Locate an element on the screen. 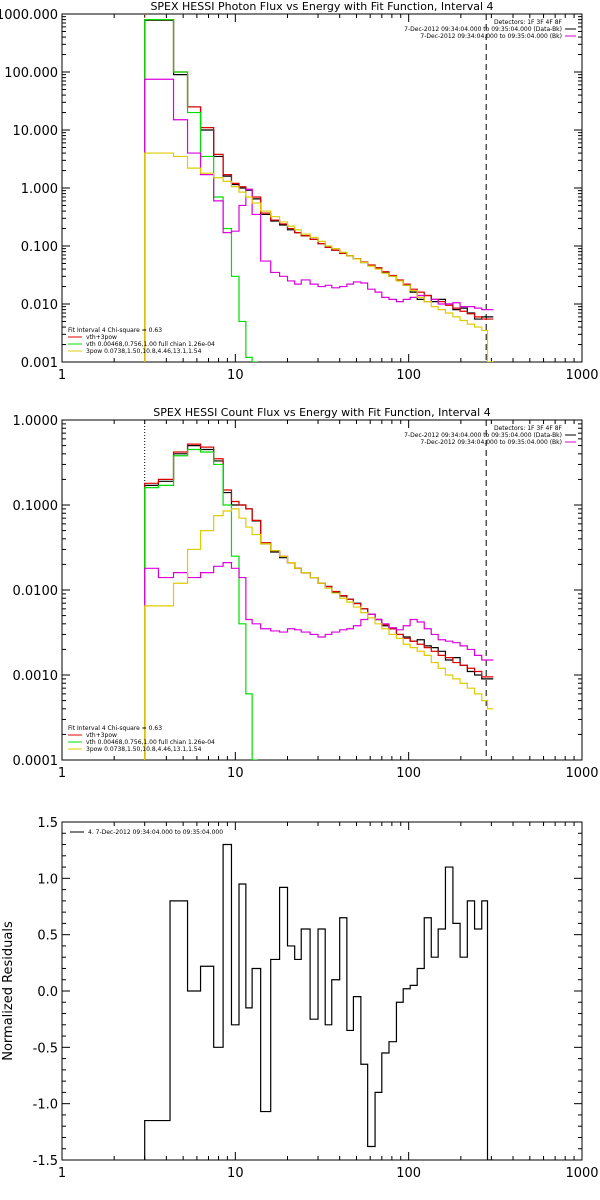  y-tick-label: 0.0010 is located at coordinates (36, 676).